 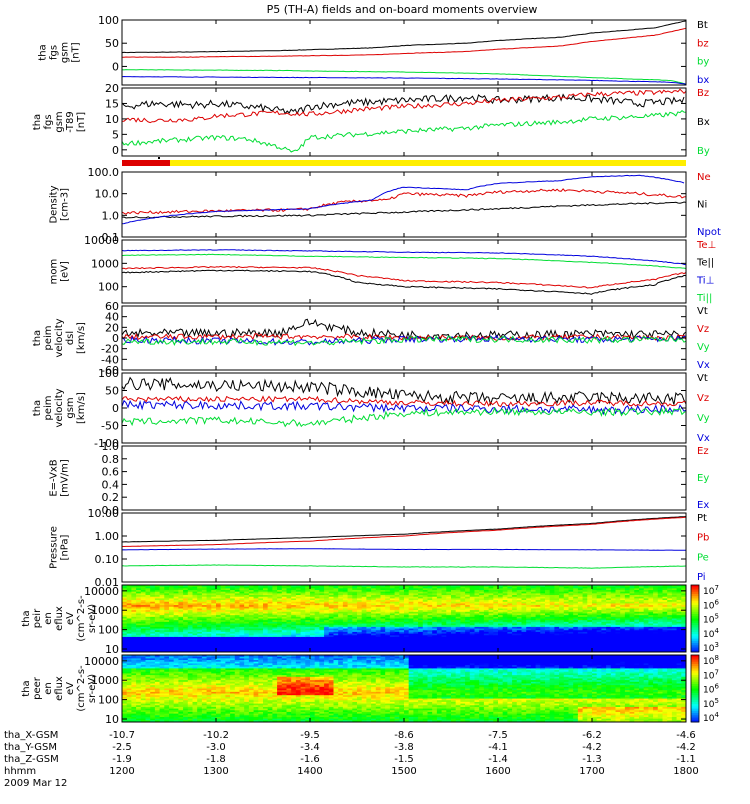 What do you see at coordinates (122, 747) in the screenshot?
I see `ephem-value: -2.5` at bounding box center [122, 747].